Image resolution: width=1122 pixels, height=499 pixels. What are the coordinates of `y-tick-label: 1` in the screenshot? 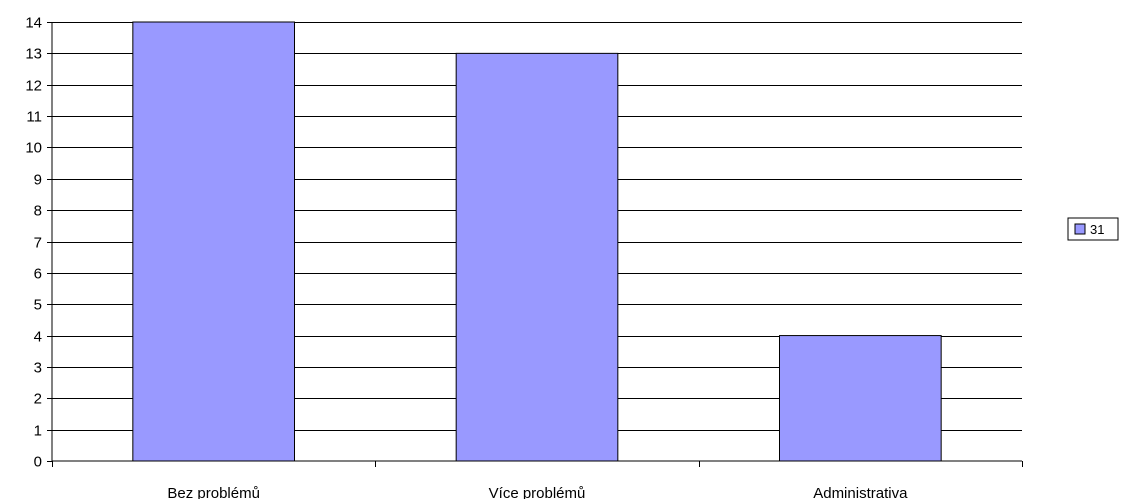 It's located at (38, 431).